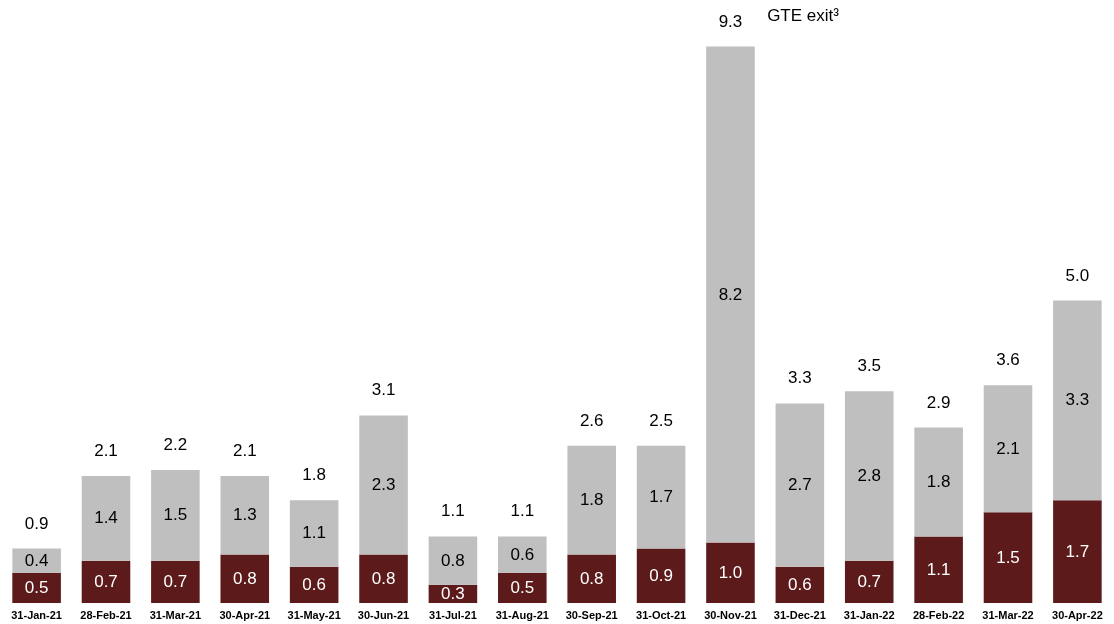 Image resolution: width=1114 pixels, height=624 pixels. I want to click on x-tick-label: 30-Sep-21, so click(591, 614).